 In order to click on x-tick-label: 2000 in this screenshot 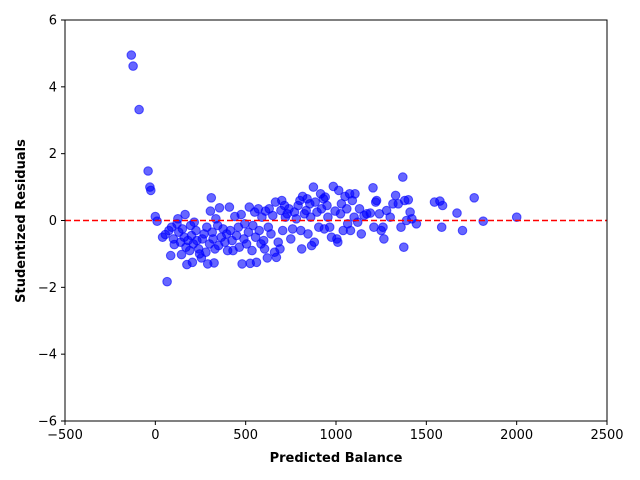, I will do `click(516, 435)`.